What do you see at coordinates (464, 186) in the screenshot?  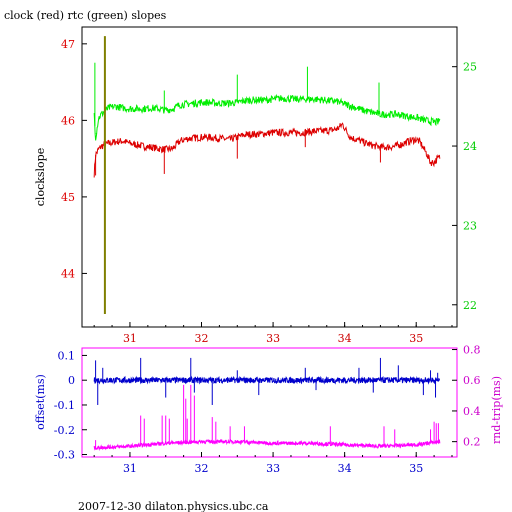 I see `top-right-axis: 22 23 24 25` at bounding box center [464, 186].